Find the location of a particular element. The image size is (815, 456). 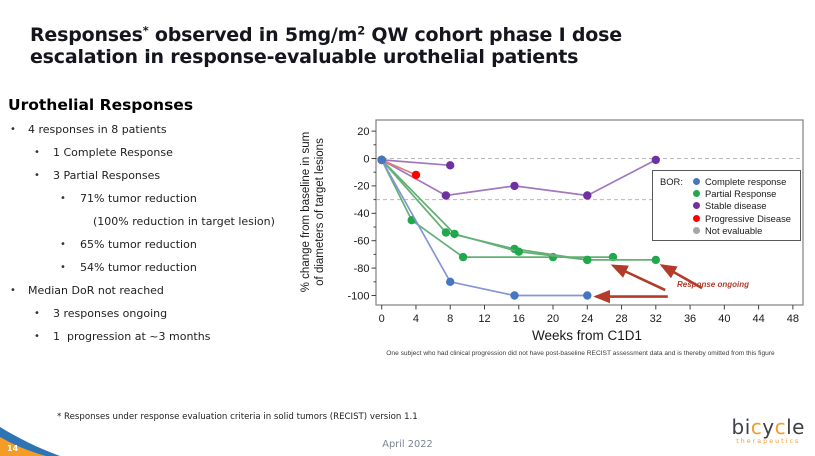

bicycle-therapeutics-logo: bicycle therapeutics is located at coordinates (768, 431).